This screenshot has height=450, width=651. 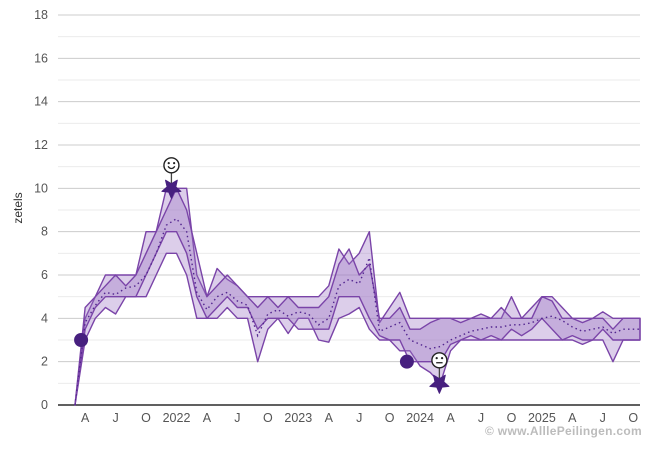 I want to click on y-tick-label: 8, so click(x=44, y=232).